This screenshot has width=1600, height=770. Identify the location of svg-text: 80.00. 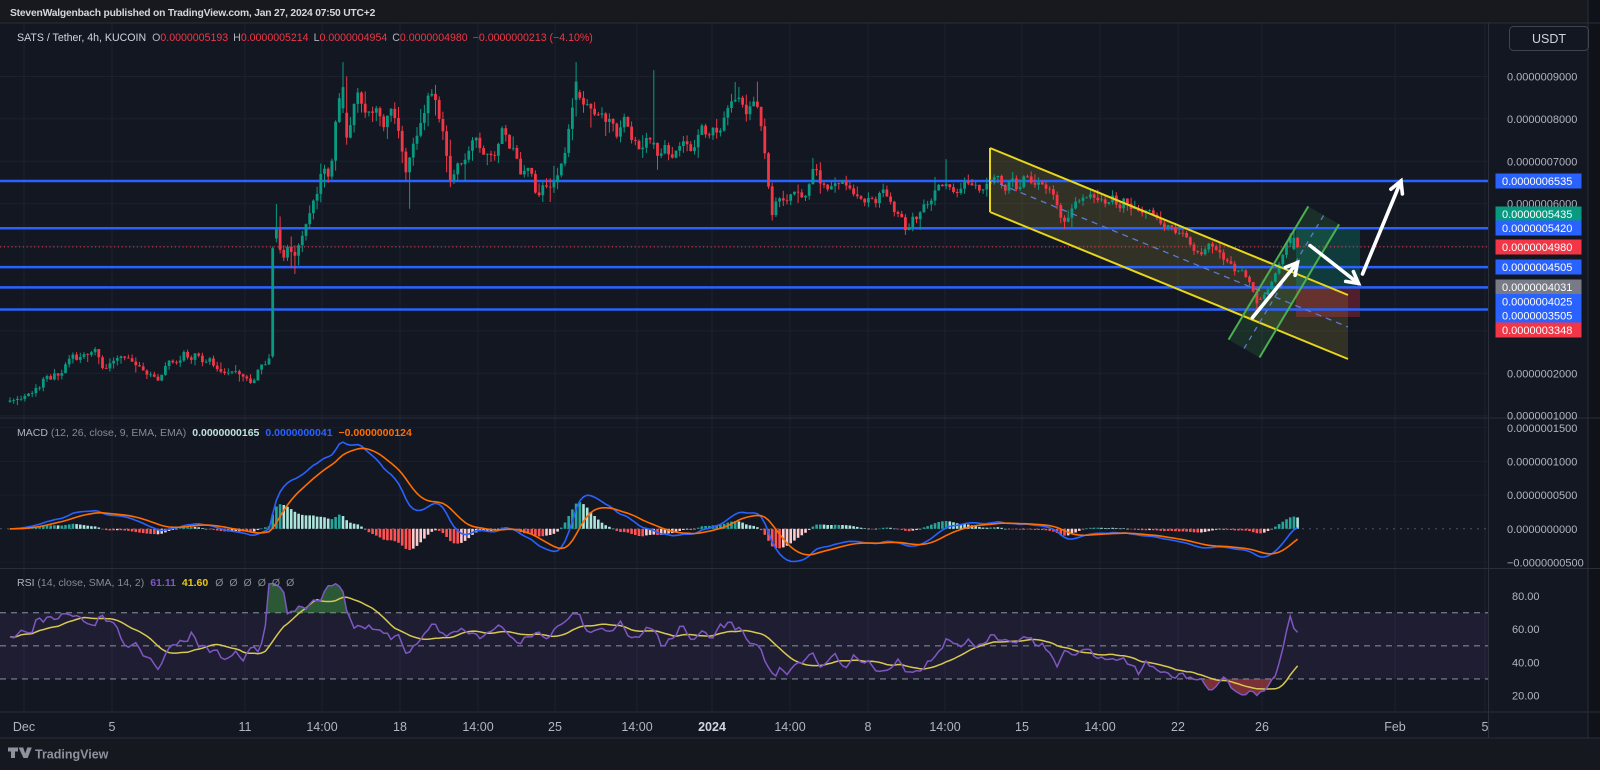
(1526, 597).